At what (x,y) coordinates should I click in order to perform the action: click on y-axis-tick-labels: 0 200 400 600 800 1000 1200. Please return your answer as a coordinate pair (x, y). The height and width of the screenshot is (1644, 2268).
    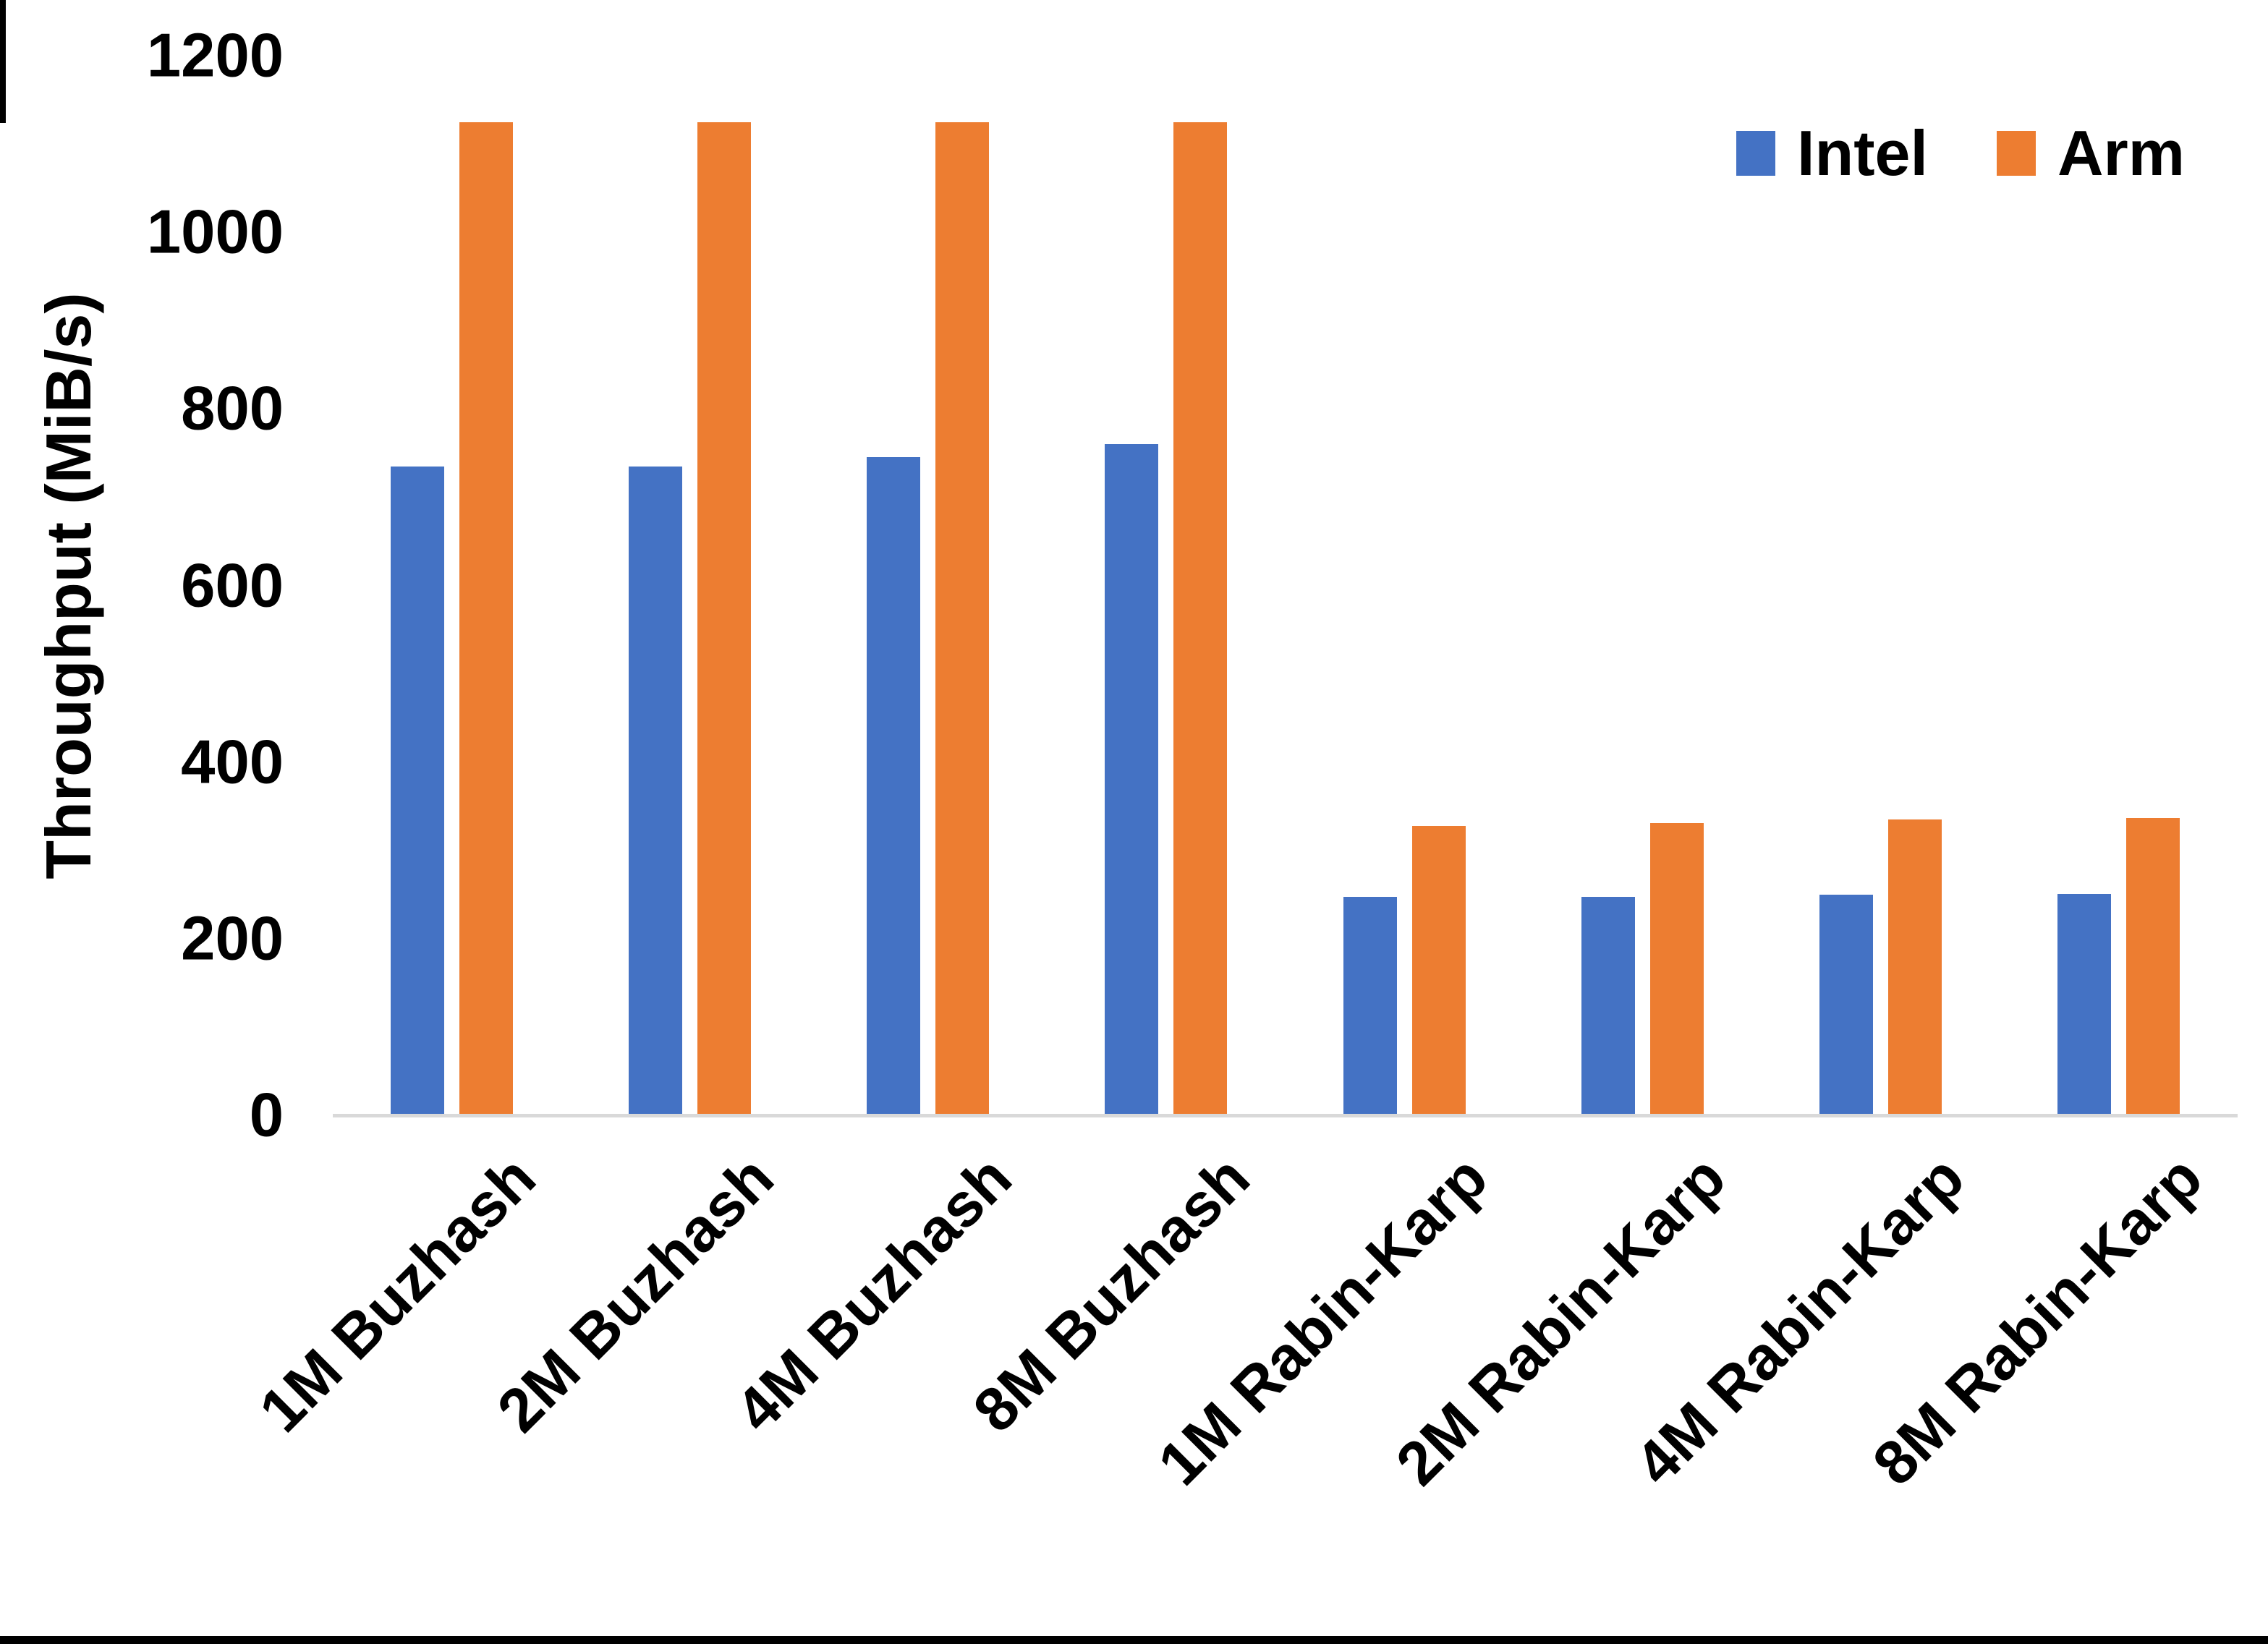
    Looking at the image, I should click on (144, 585).